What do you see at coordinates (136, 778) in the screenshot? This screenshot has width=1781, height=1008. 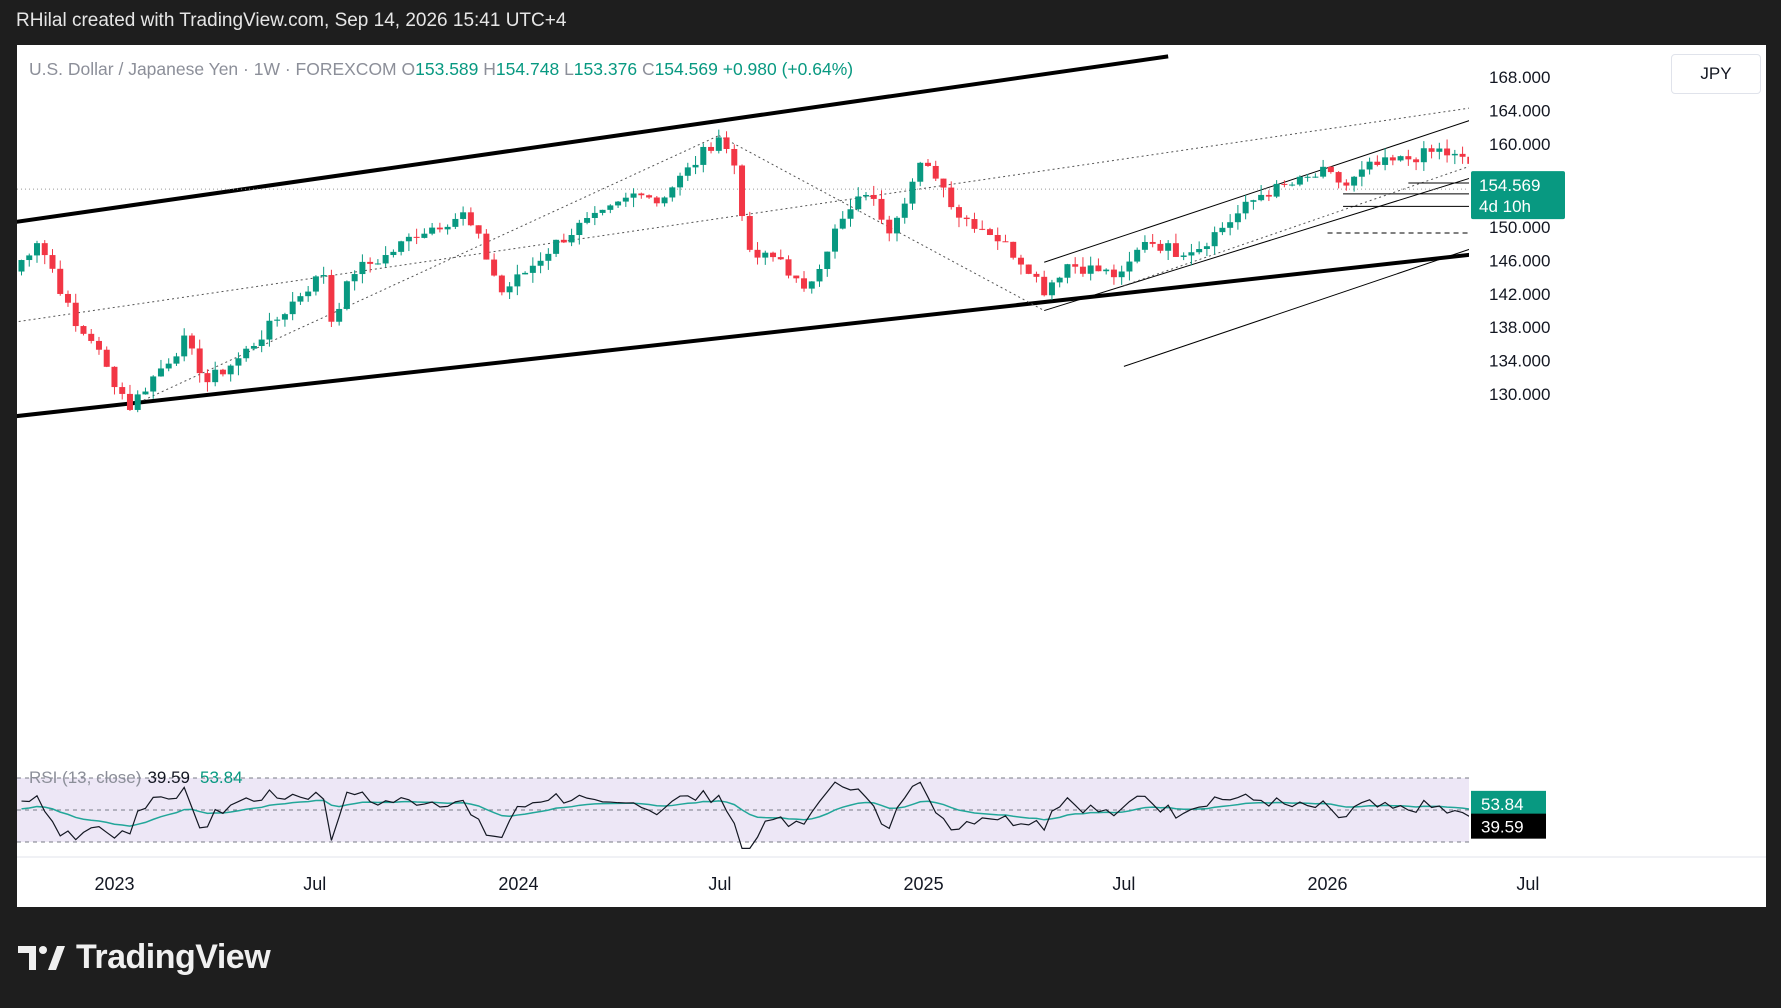 I see `rsi-legend: RSI (13, close) 39.59 53.84` at bounding box center [136, 778].